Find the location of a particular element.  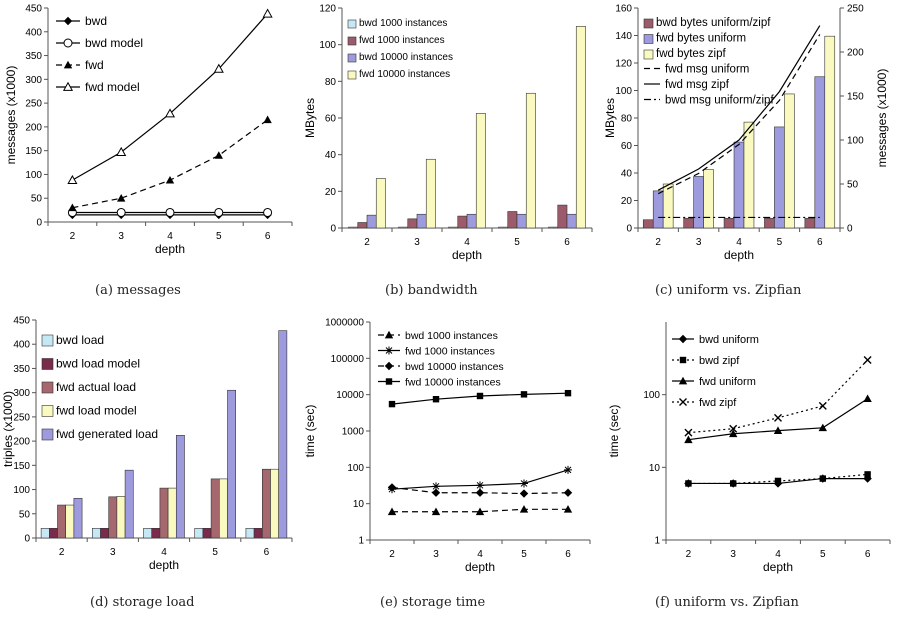

y2-tick-label: 150 is located at coordinates (855, 97).